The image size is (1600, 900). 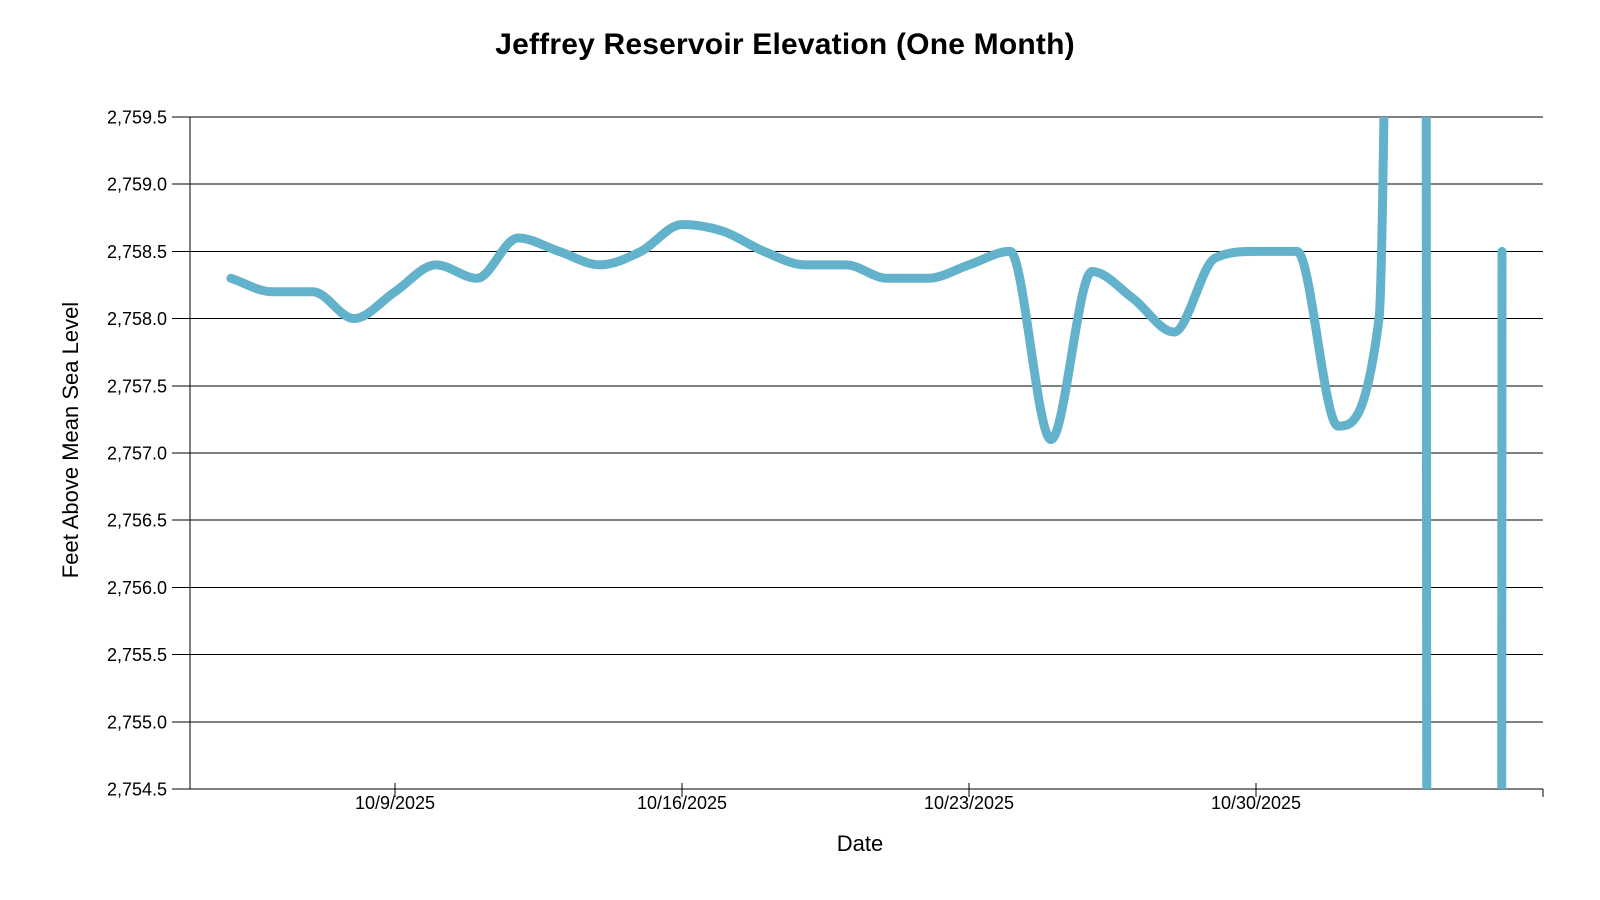 I want to click on x-axis-title: Date, so click(x=860, y=843).